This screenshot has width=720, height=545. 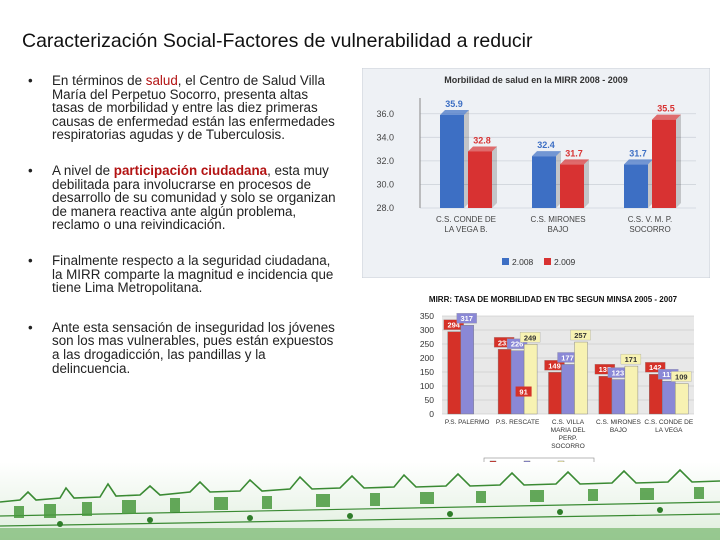 What do you see at coordinates (465, 229) in the screenshot?
I see `chart1-category-label: LA VEGA B.` at bounding box center [465, 229].